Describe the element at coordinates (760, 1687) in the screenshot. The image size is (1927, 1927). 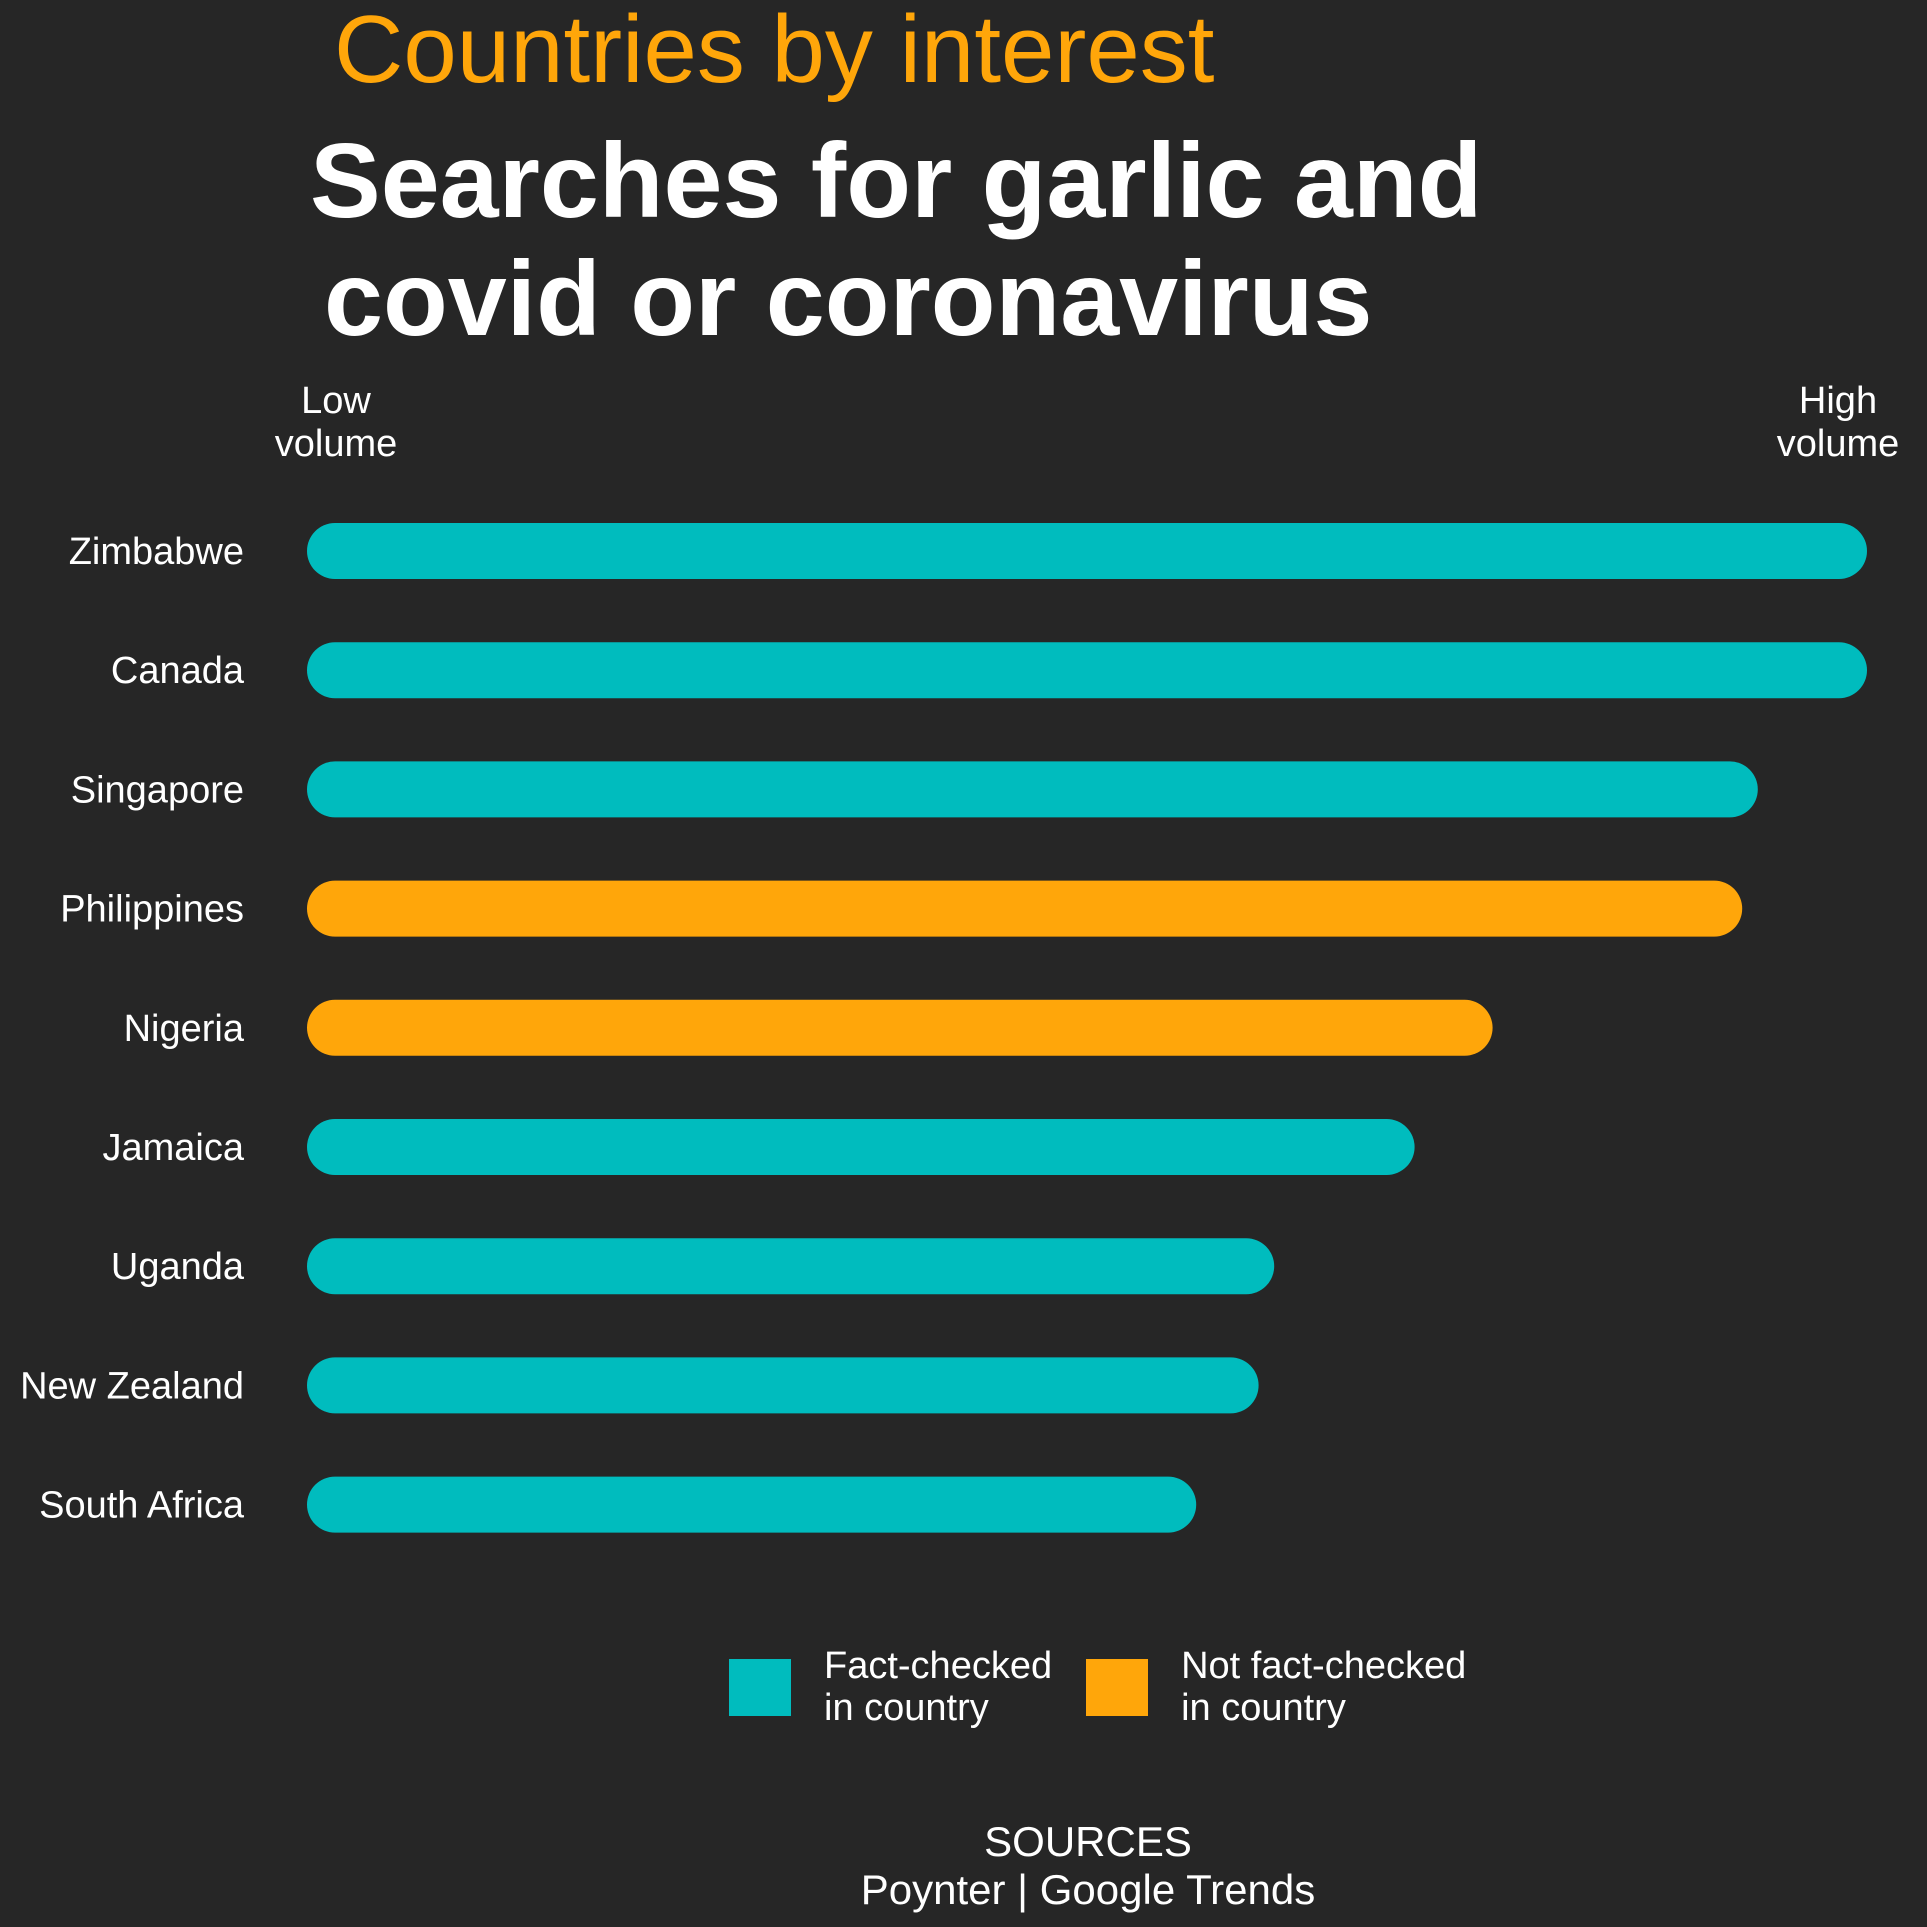
I see `legend-swatch-fact-checked` at that location.